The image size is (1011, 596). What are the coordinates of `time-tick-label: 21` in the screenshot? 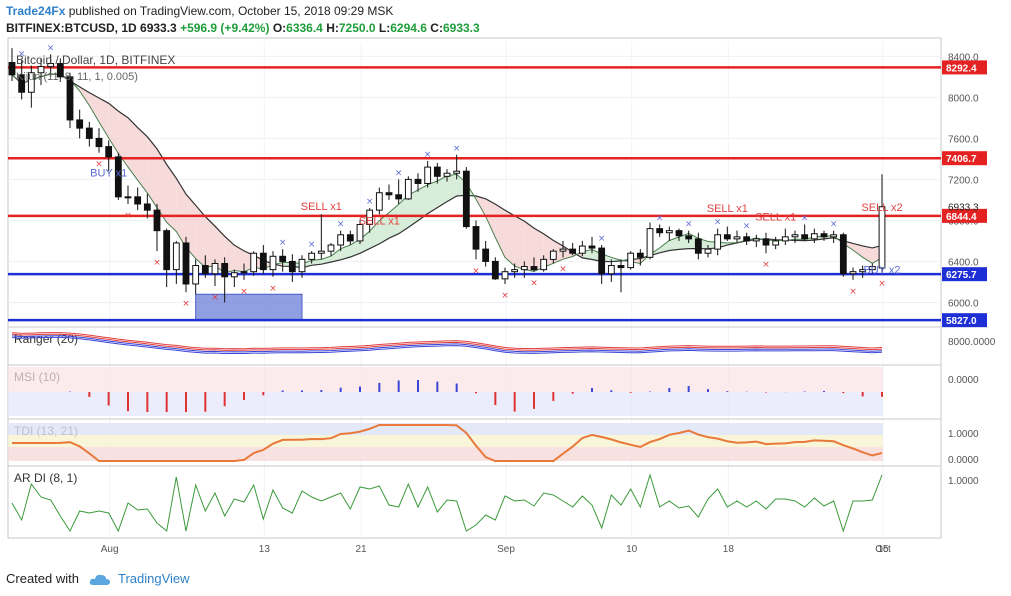 It's located at (361, 549).